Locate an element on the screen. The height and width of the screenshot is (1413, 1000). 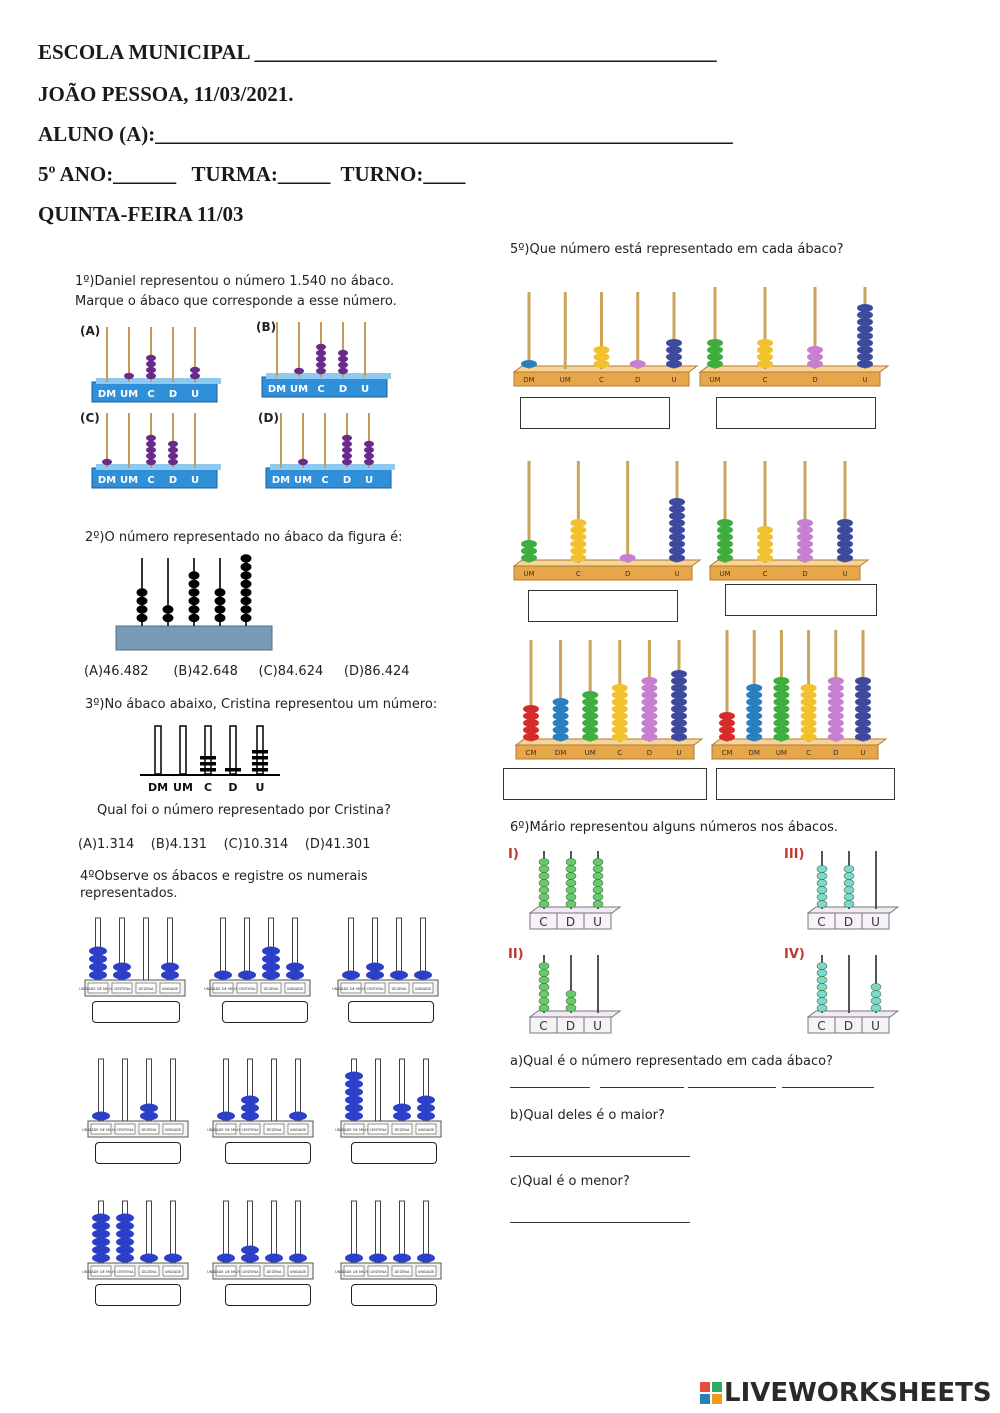
q1-base-label: DM is located at coordinates (107, 394).